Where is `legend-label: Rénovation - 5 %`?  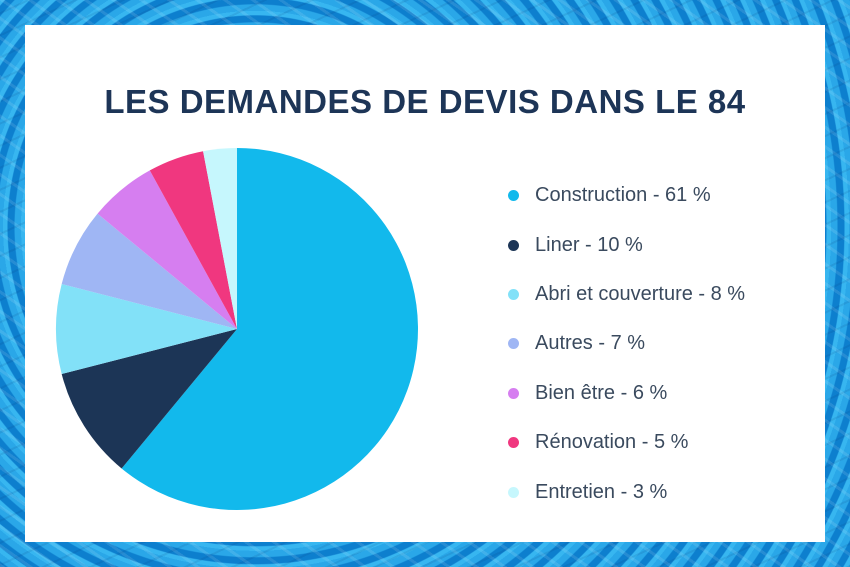
legend-label: Rénovation - 5 % is located at coordinates (611, 442).